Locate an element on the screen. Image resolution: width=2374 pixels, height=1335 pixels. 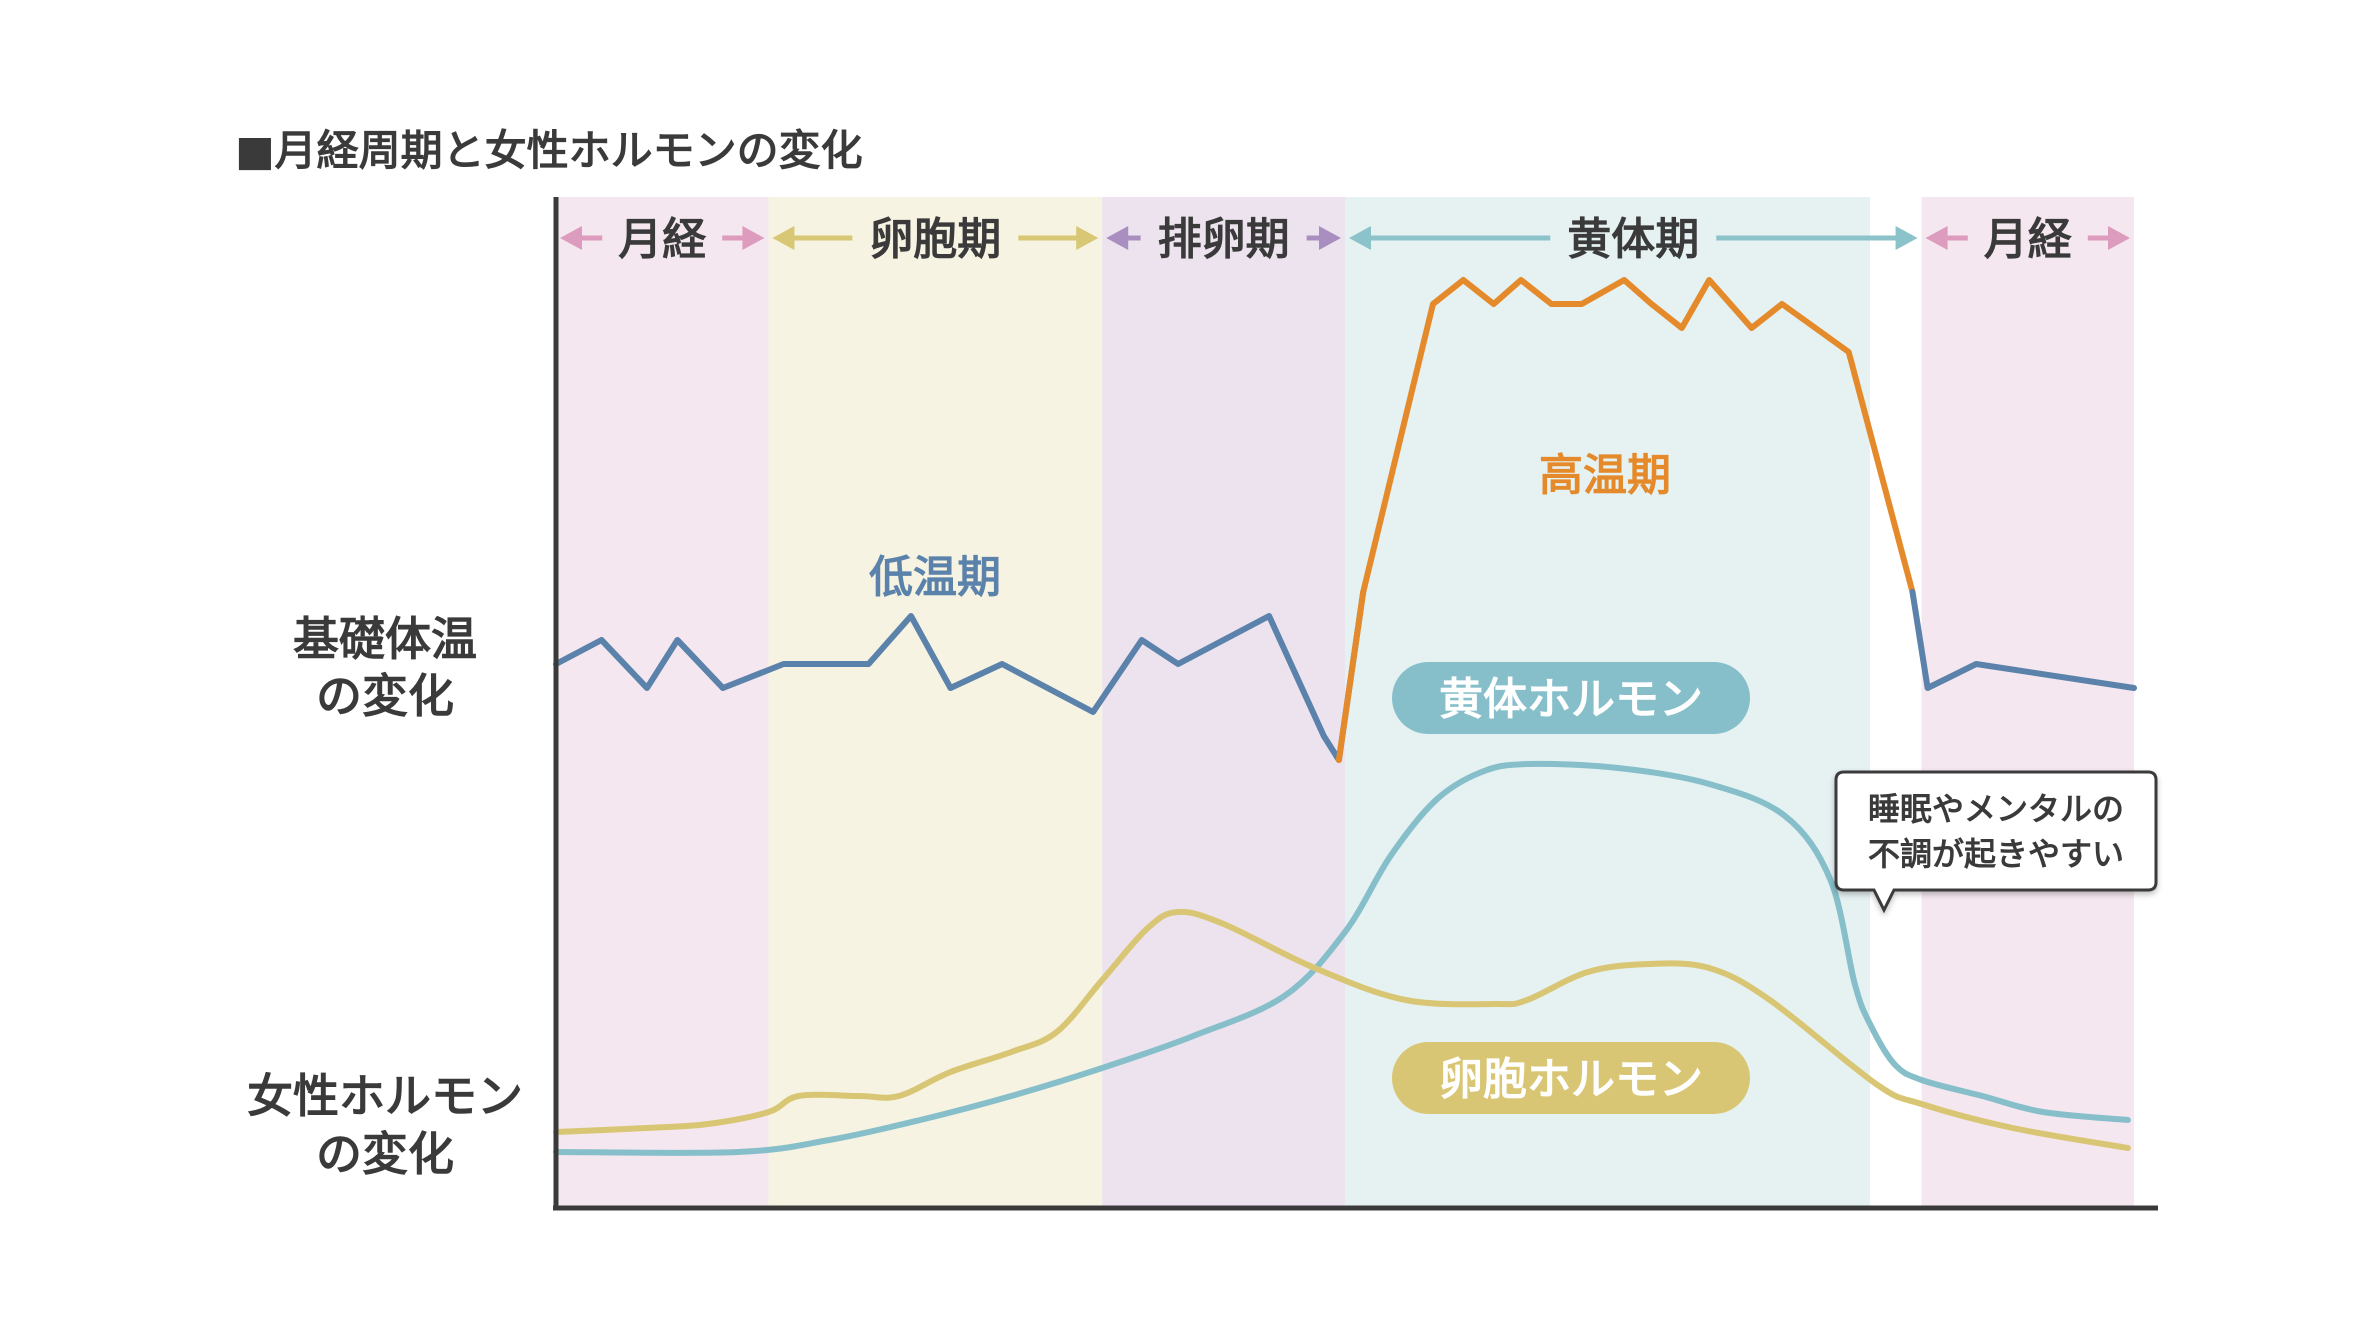
temperature-line-low-after is located at coordinates (2023, 640).